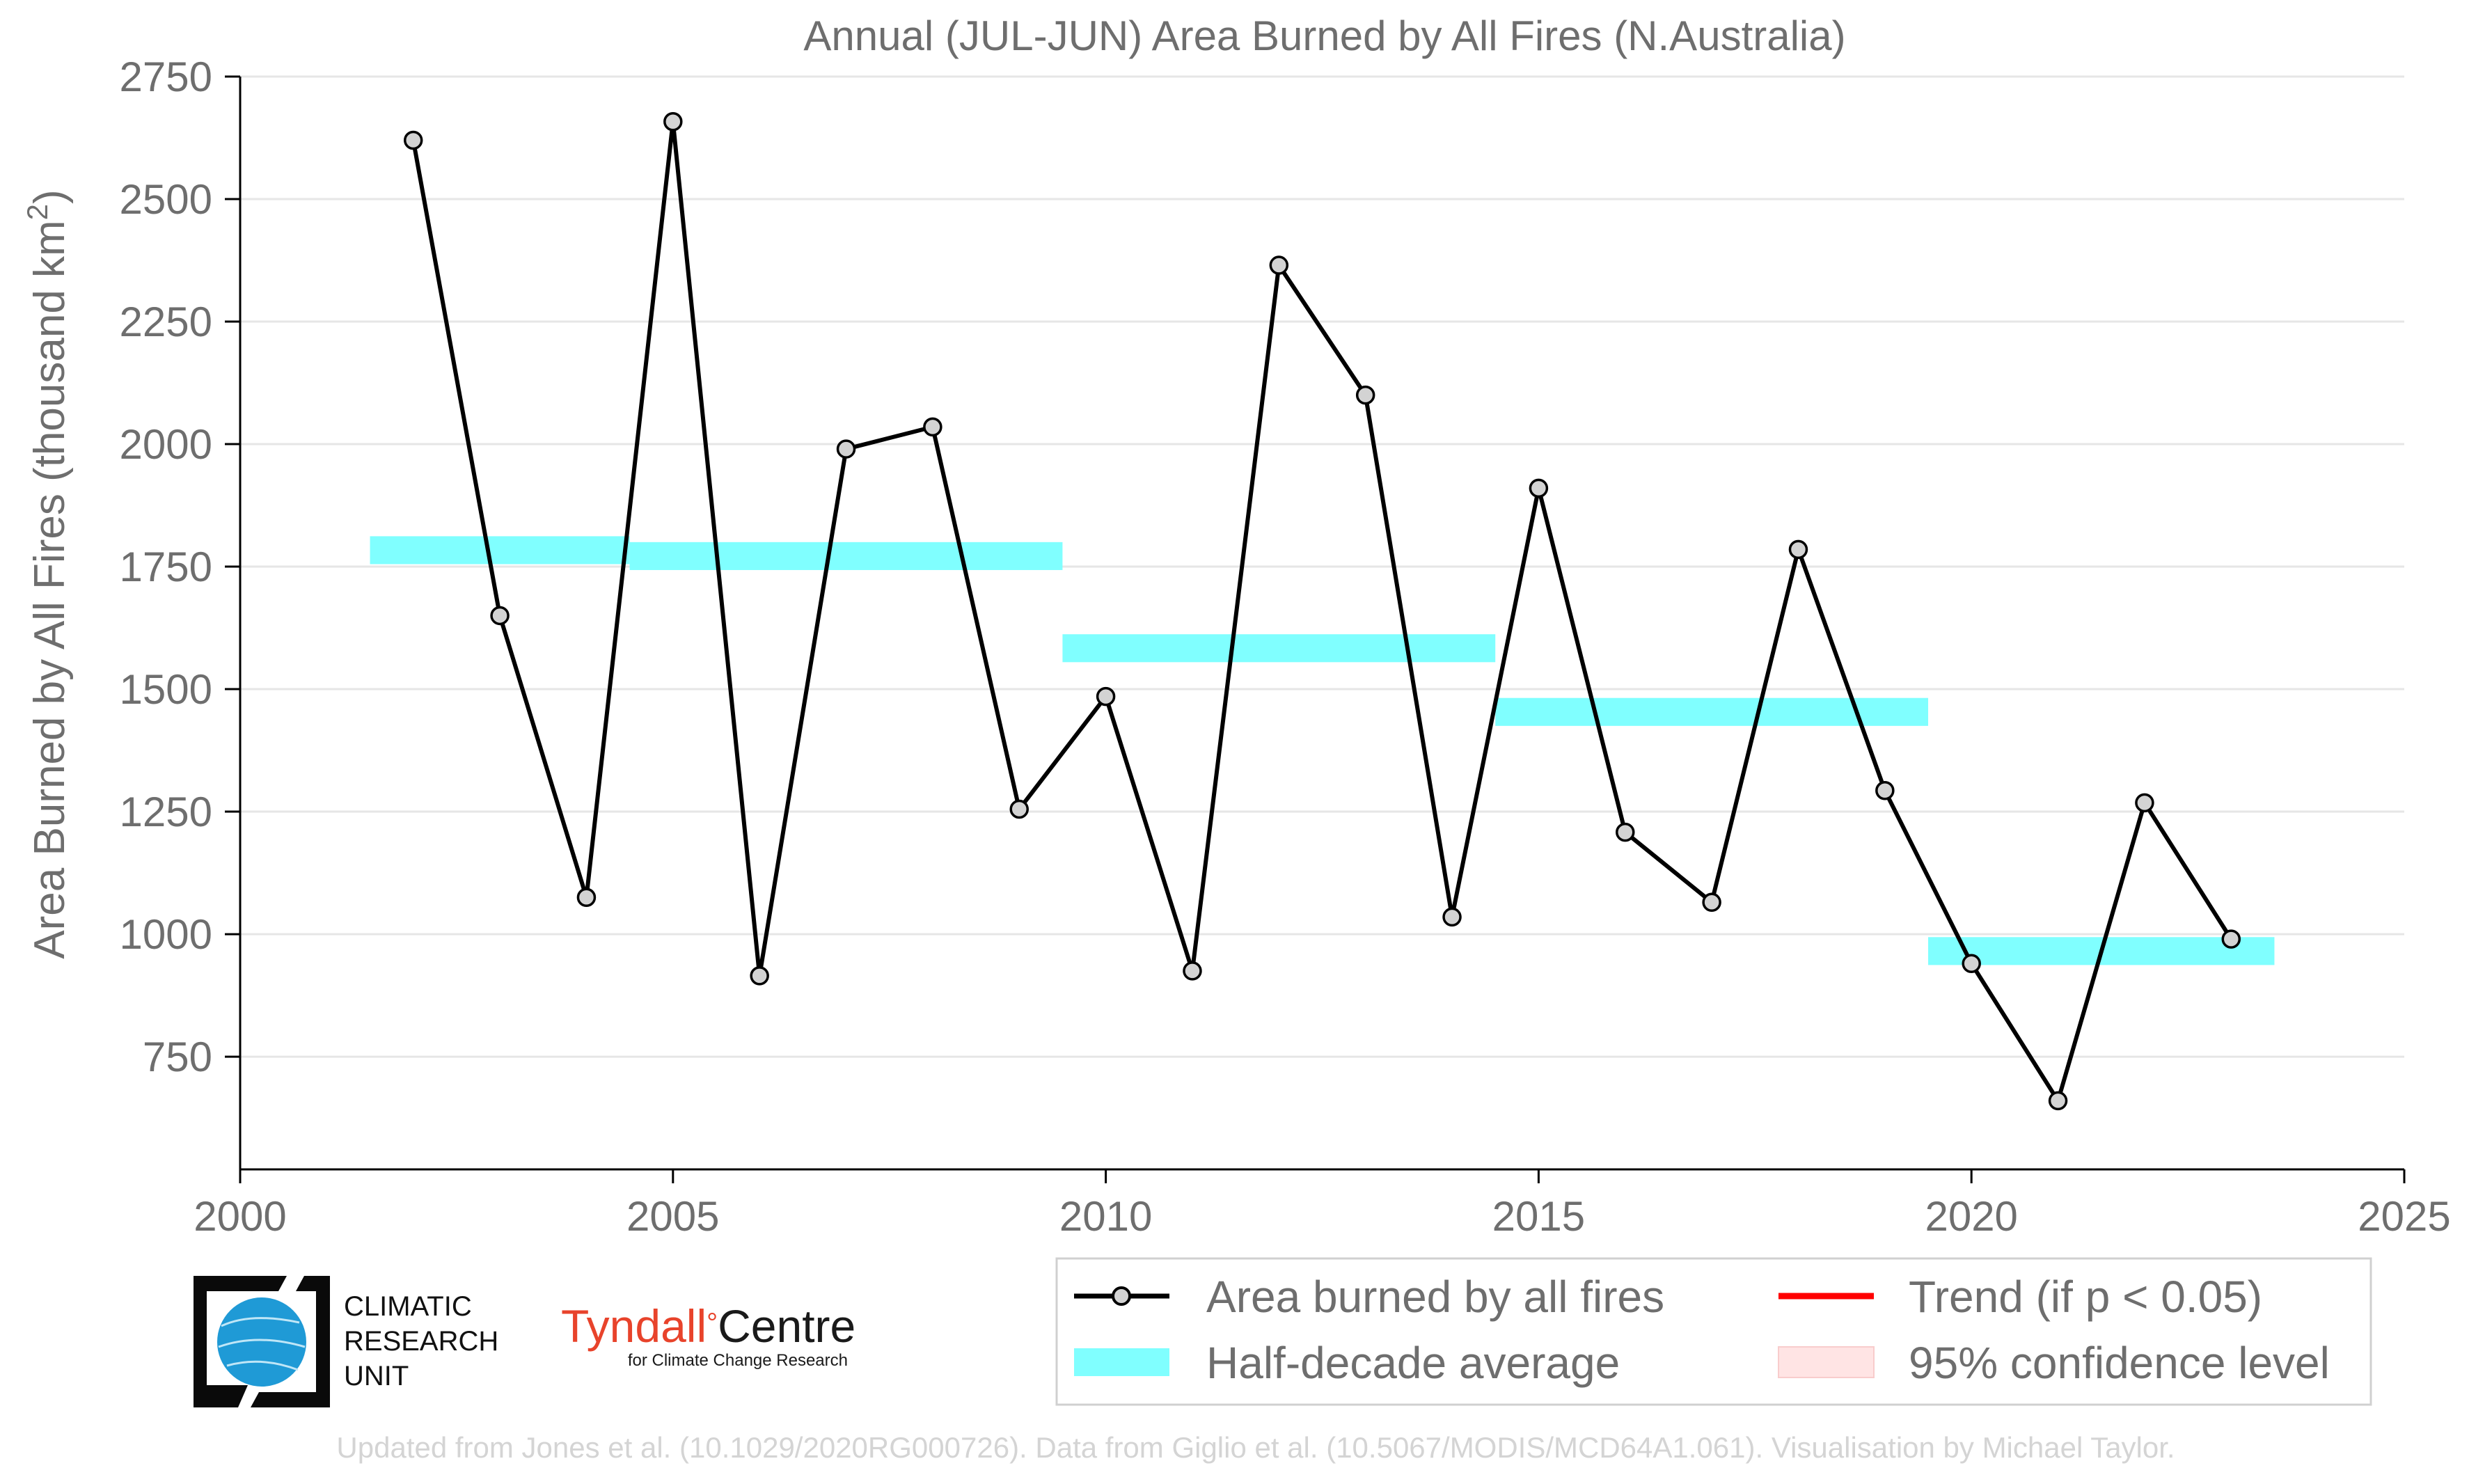  What do you see at coordinates (177, 1057) in the screenshot?
I see `y-tick-label-750: 750` at bounding box center [177, 1057].